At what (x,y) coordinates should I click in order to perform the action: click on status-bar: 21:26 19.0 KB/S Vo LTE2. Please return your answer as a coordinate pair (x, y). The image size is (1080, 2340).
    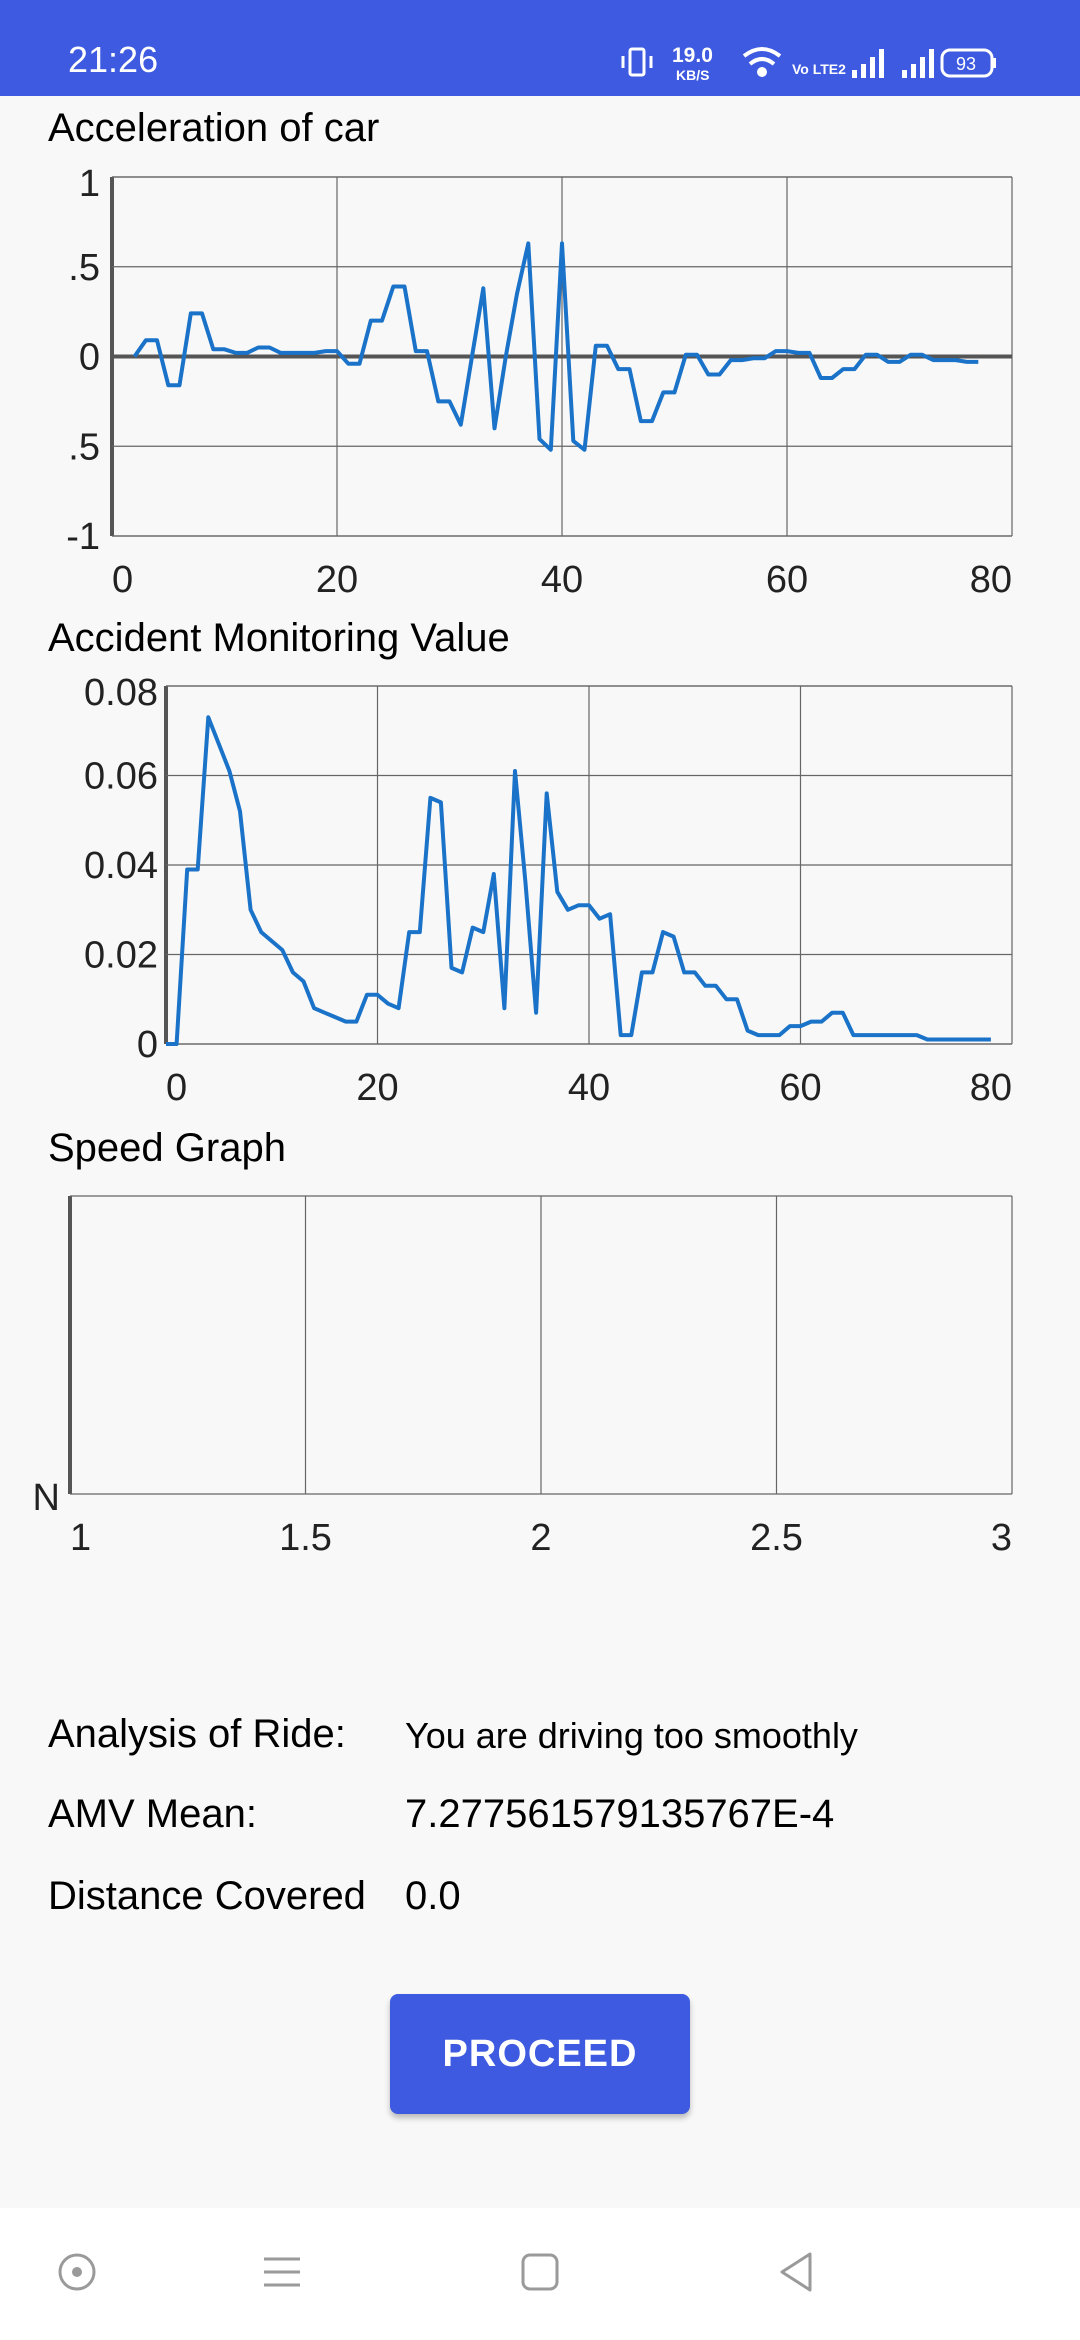
    Looking at the image, I should click on (540, 48).